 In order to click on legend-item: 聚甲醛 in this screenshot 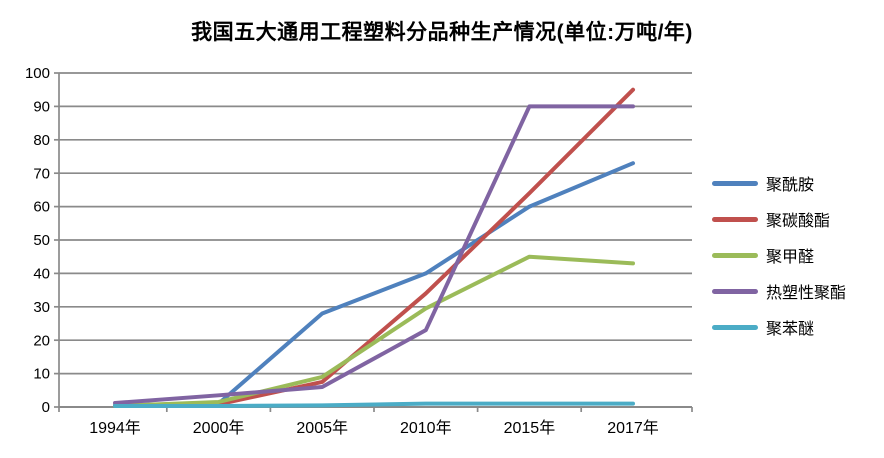, I will do `click(779, 255)`.